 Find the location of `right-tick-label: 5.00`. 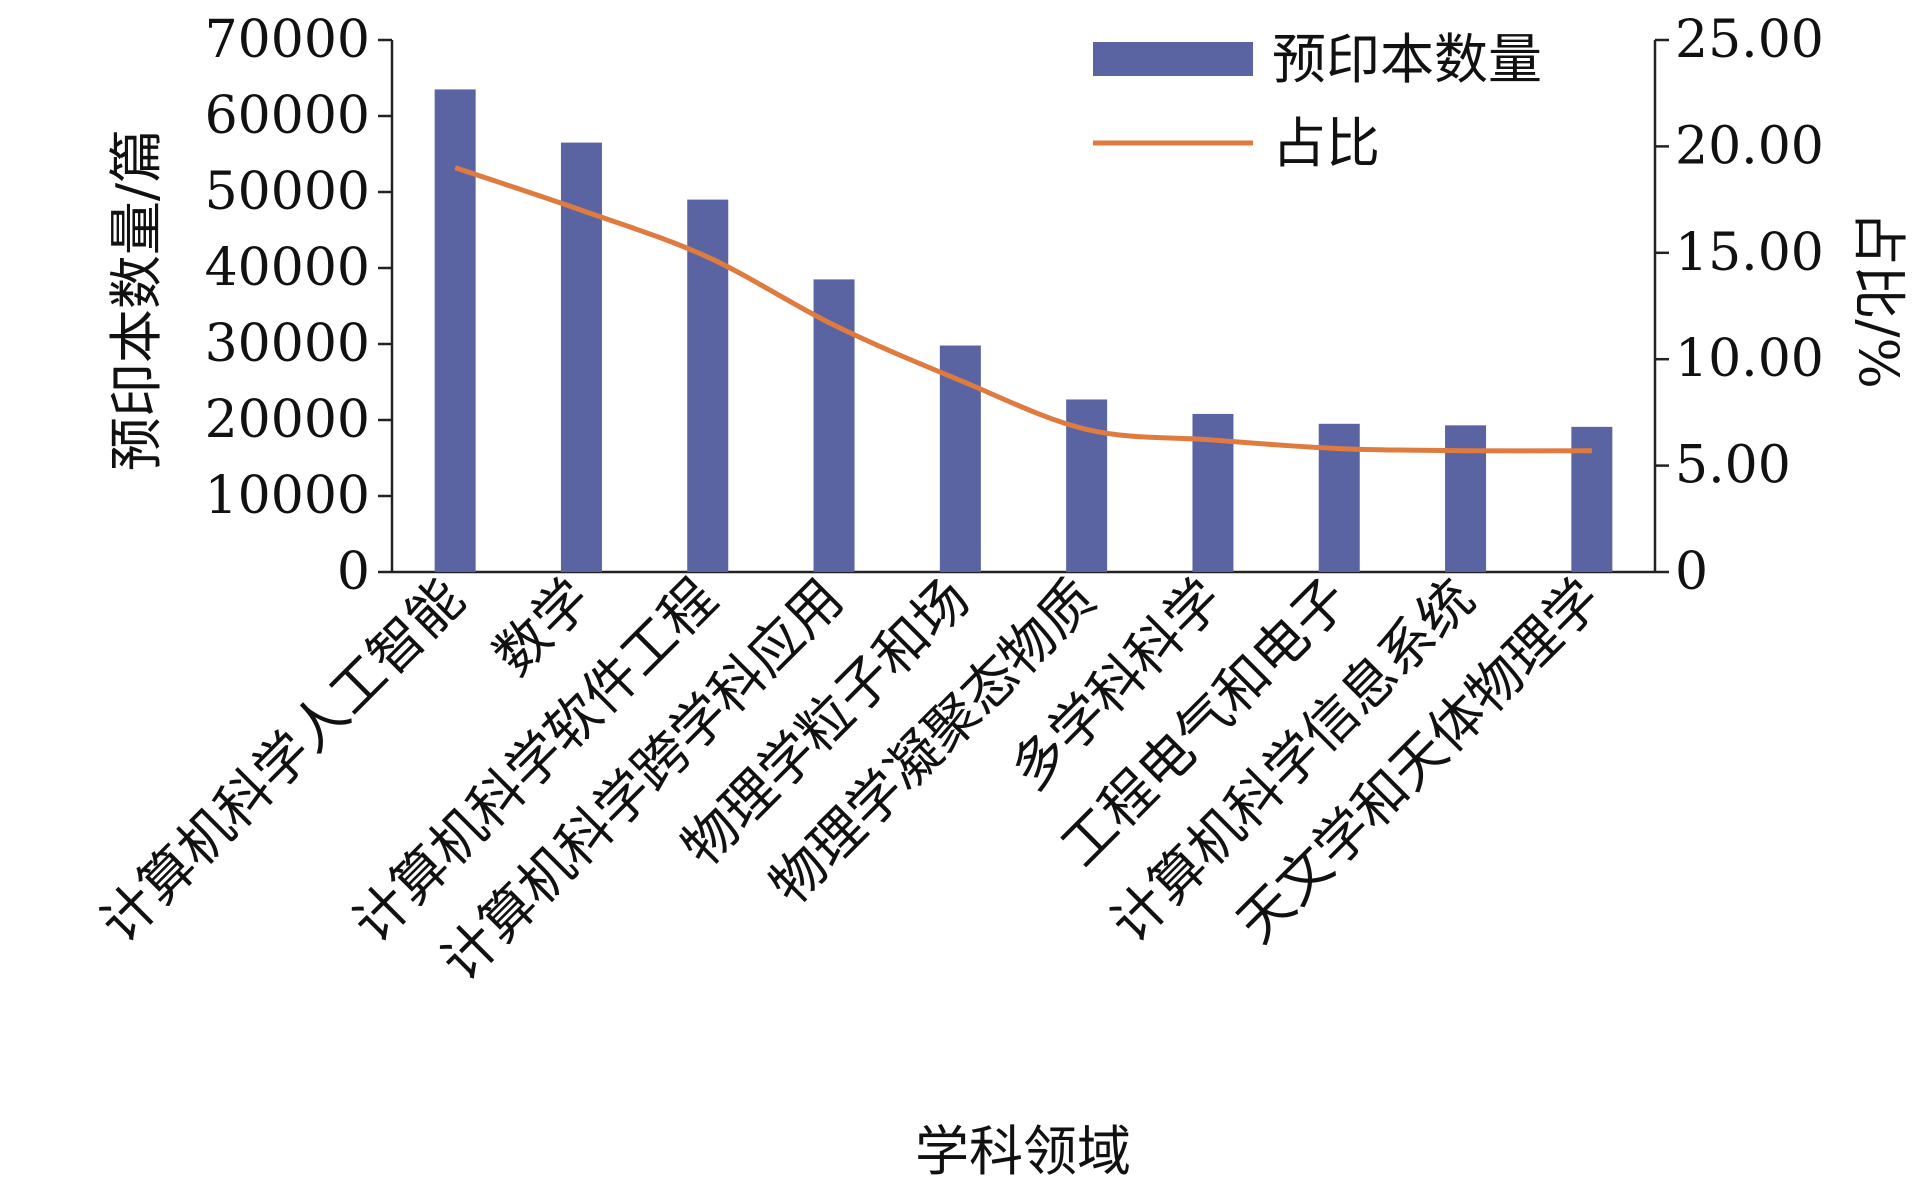

right-tick-label: 5.00 is located at coordinates (1733, 466).